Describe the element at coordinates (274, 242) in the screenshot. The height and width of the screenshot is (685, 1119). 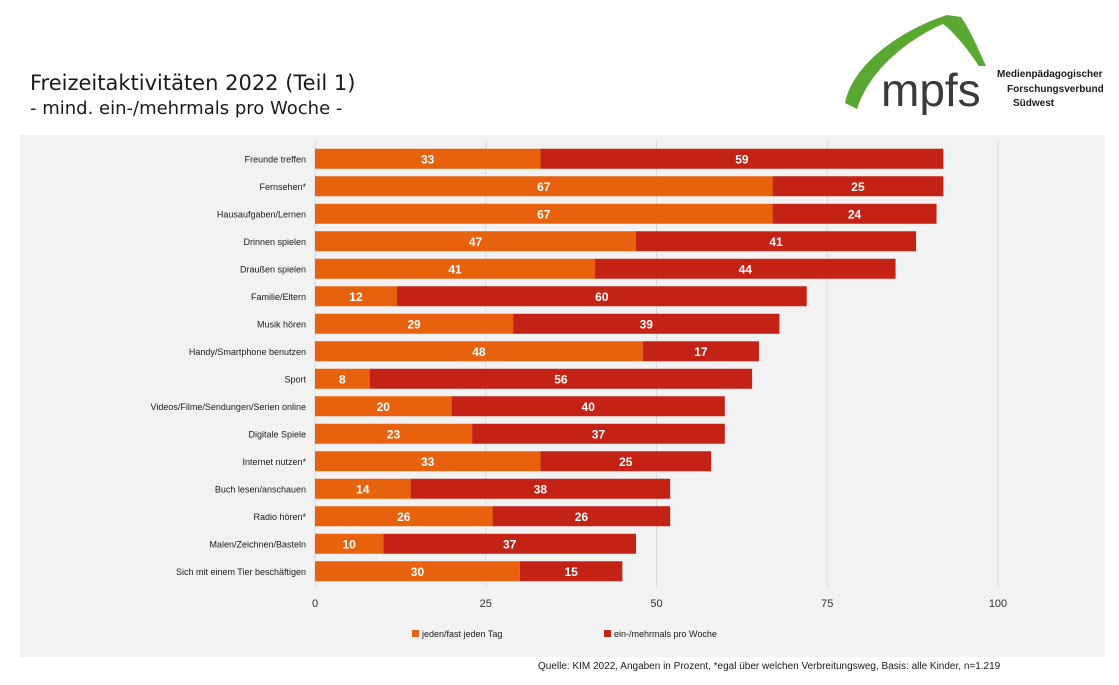
I see `category-label: Drinnen spielen` at that location.